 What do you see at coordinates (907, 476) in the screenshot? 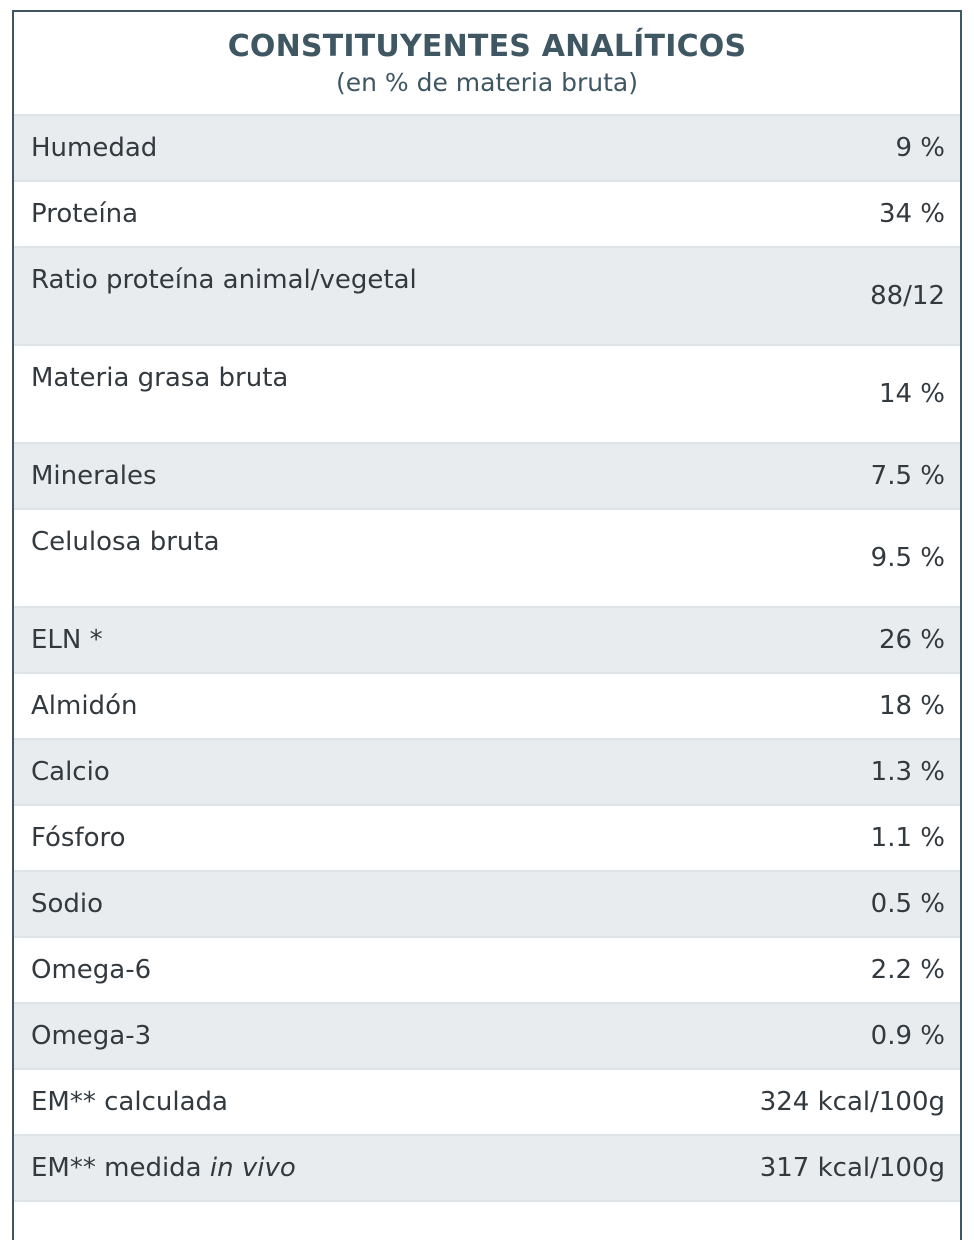
I see `row-value: 7.5 %` at bounding box center [907, 476].